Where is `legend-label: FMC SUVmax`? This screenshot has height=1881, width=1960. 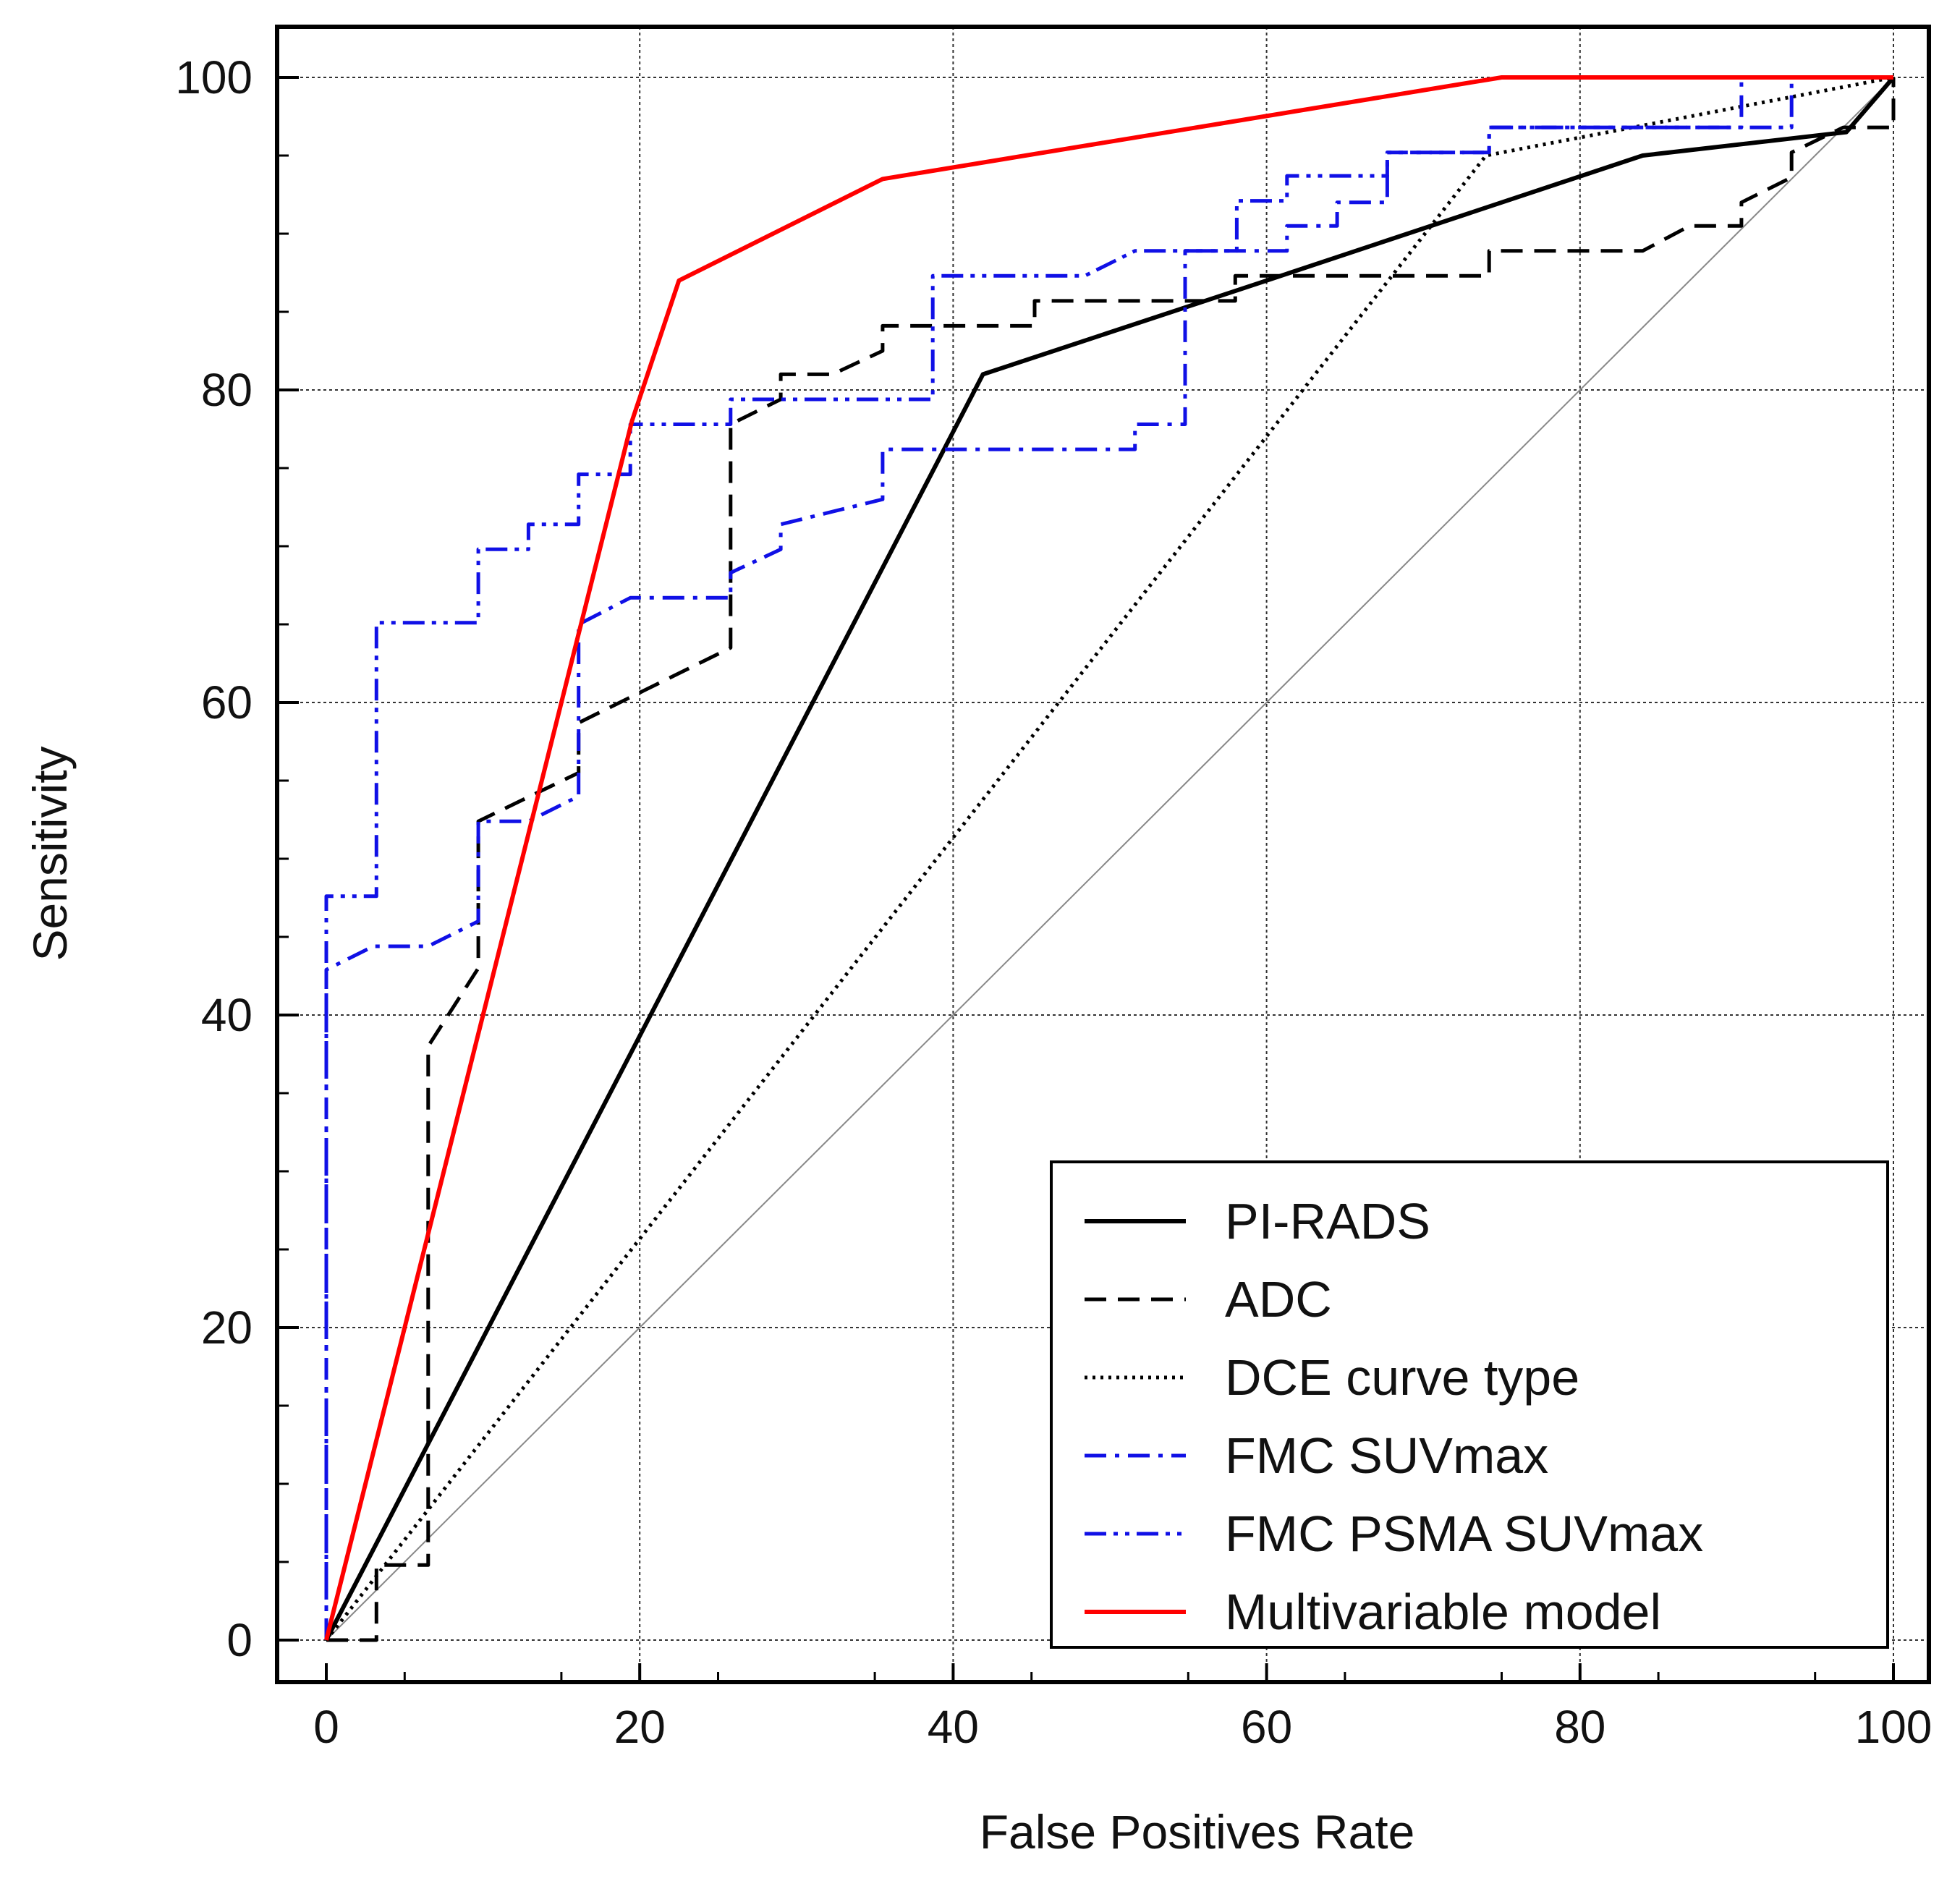 legend-label: FMC SUVmax is located at coordinates (1386, 1455).